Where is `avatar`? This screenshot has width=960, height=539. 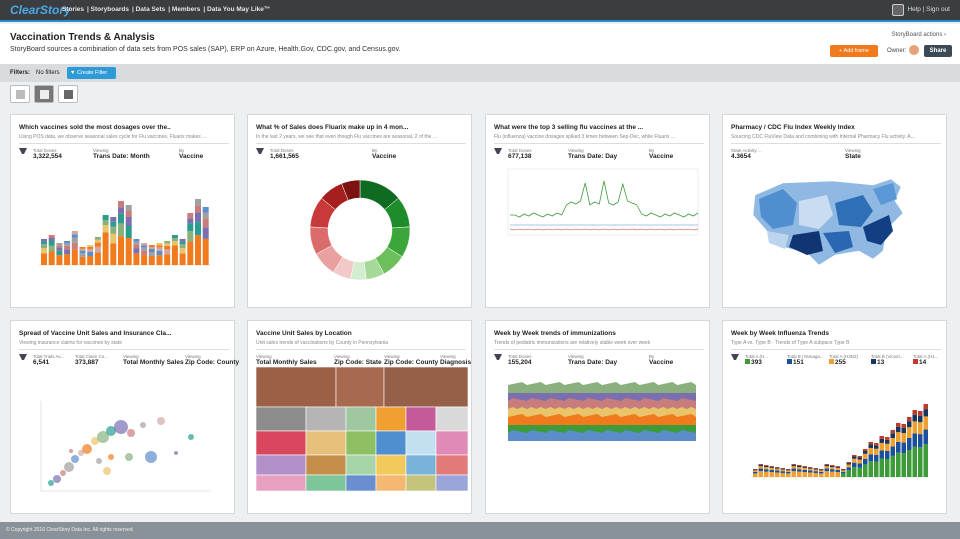 avatar is located at coordinates (914, 50).